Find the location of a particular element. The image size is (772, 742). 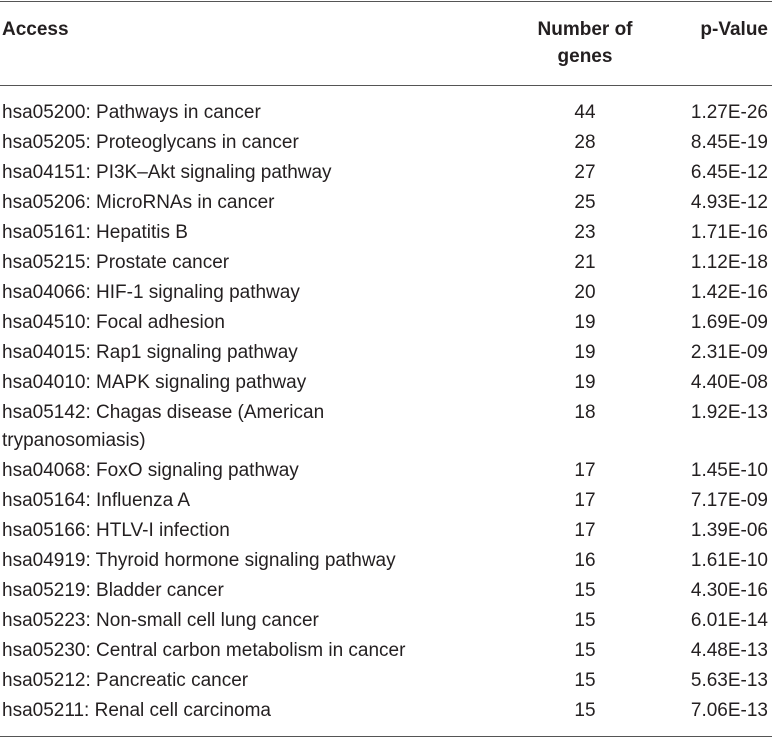

table-row: hsa05215: Prostate cancer 21 1.12E-18 is located at coordinates (386, 263).